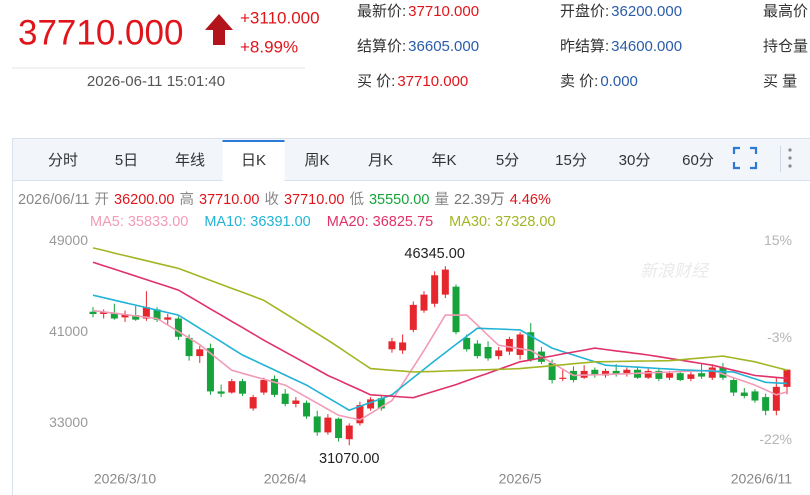  I want to click on last-price: 37710.000, so click(100, 32).